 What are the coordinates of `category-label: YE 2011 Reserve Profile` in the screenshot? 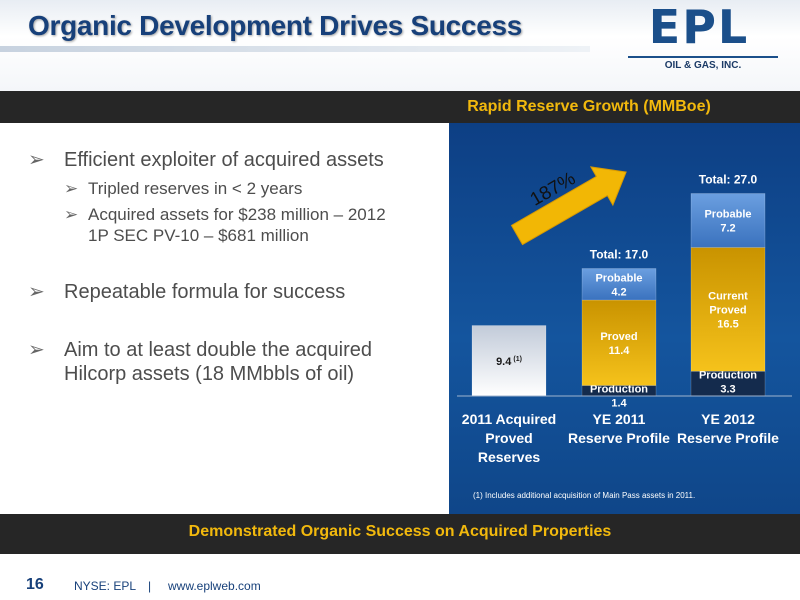 It's located at (619, 428).